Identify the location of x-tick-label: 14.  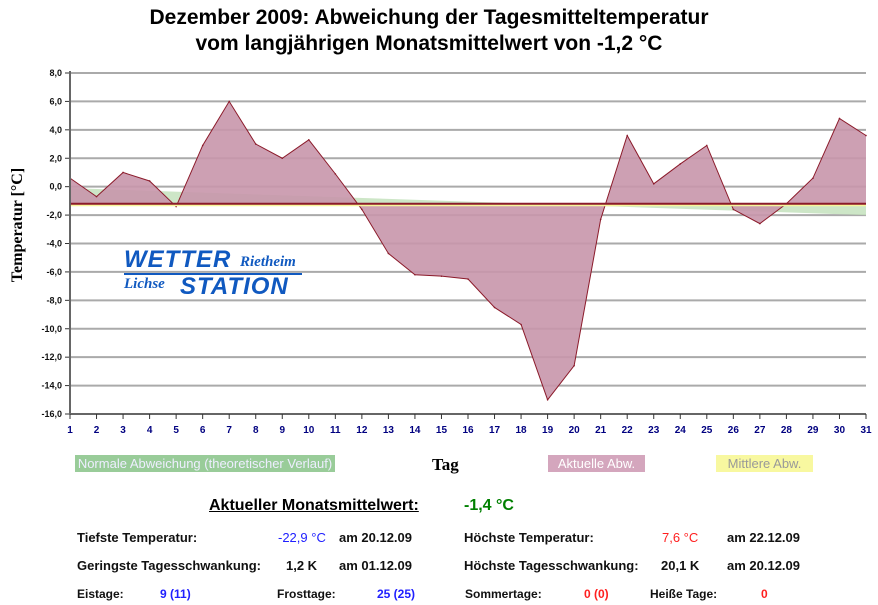
(415, 430).